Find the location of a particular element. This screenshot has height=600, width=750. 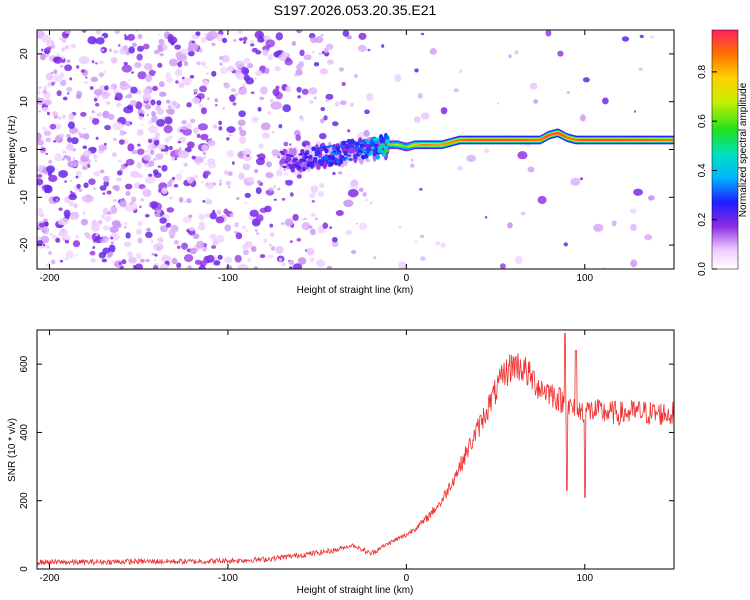

spectrogram-ylabel: Frequency (Hz) is located at coordinates (12, 150).